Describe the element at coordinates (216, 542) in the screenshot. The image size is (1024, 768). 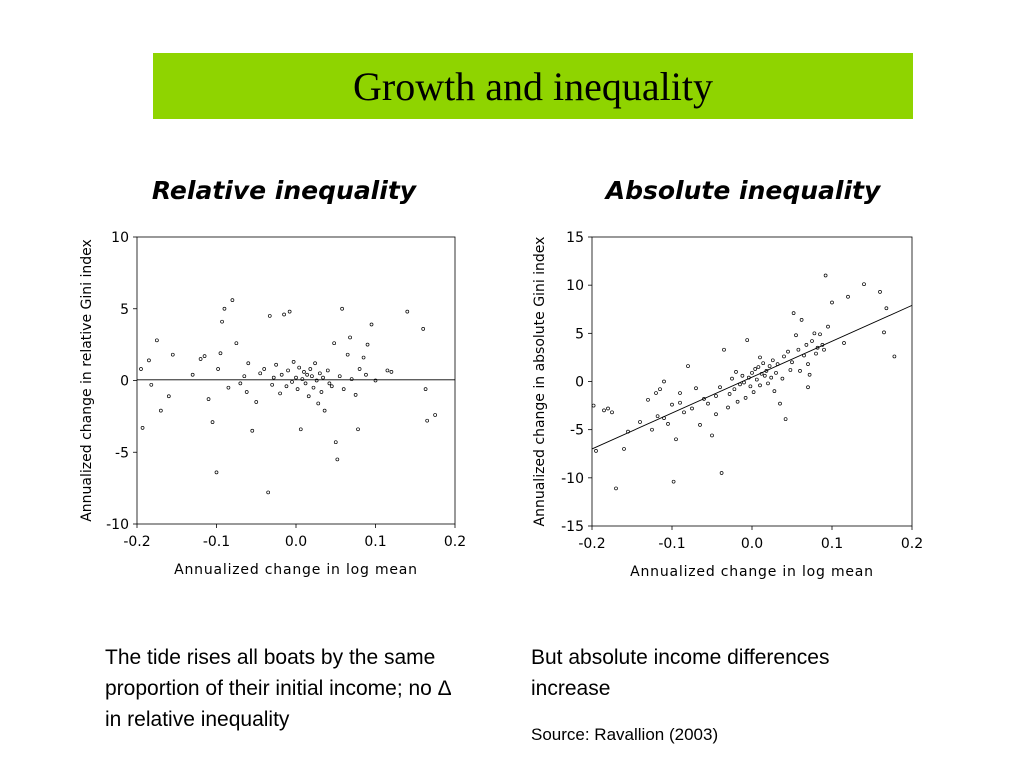
I see `x-tick-label: -0.1` at that location.